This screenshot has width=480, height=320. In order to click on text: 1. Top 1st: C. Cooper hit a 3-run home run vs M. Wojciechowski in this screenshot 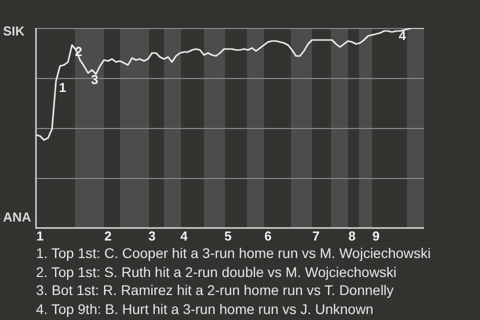, I will do `click(233, 253)`.